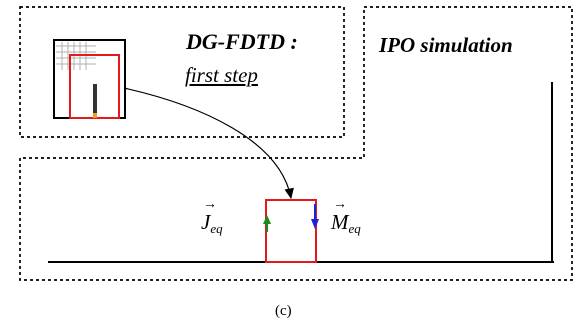 This screenshot has height=329, width=579. I want to click on equivalent-surface-box, so click(291, 231).